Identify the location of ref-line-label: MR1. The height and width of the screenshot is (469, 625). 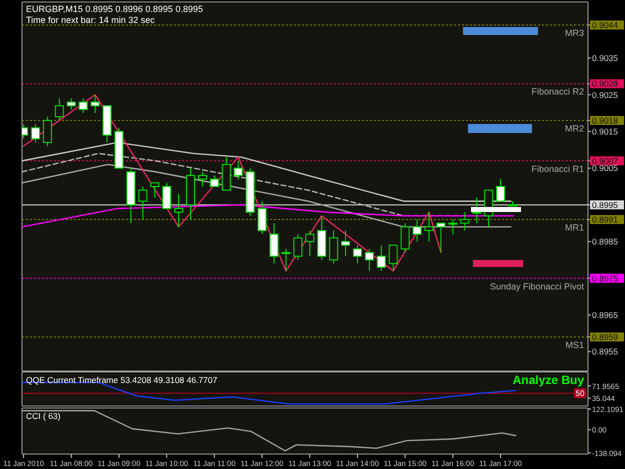
(574, 227).